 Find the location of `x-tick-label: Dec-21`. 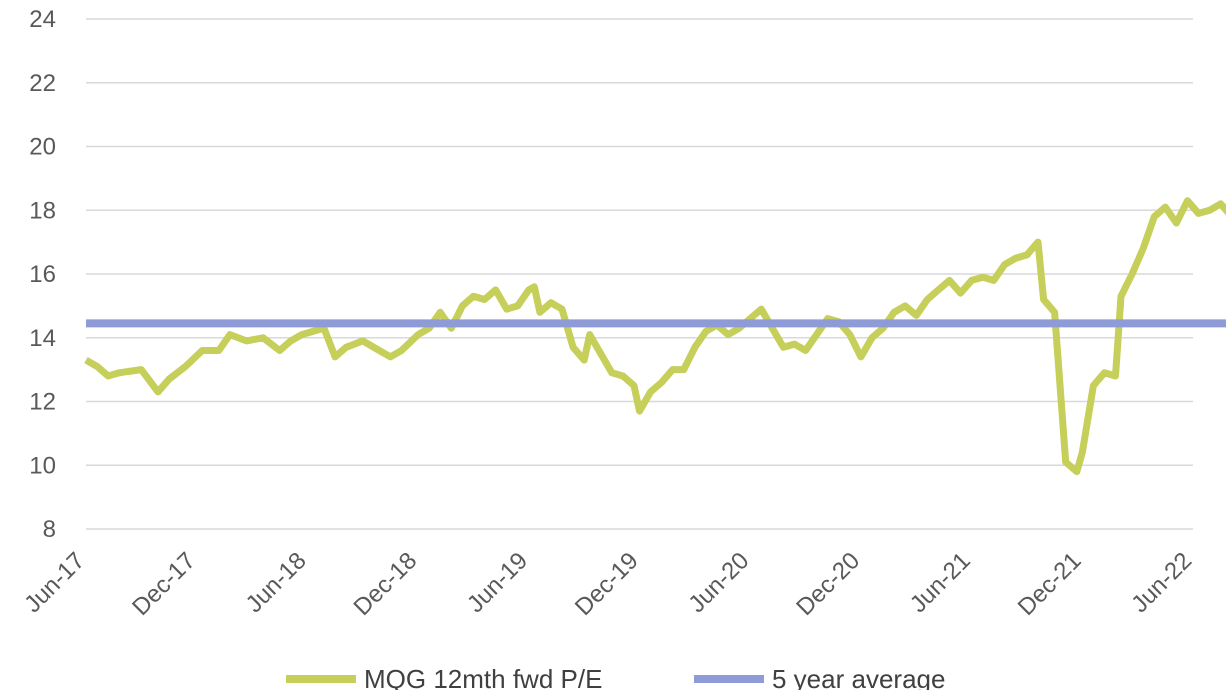

x-tick-label: Dec-21 is located at coordinates (1050, 584).